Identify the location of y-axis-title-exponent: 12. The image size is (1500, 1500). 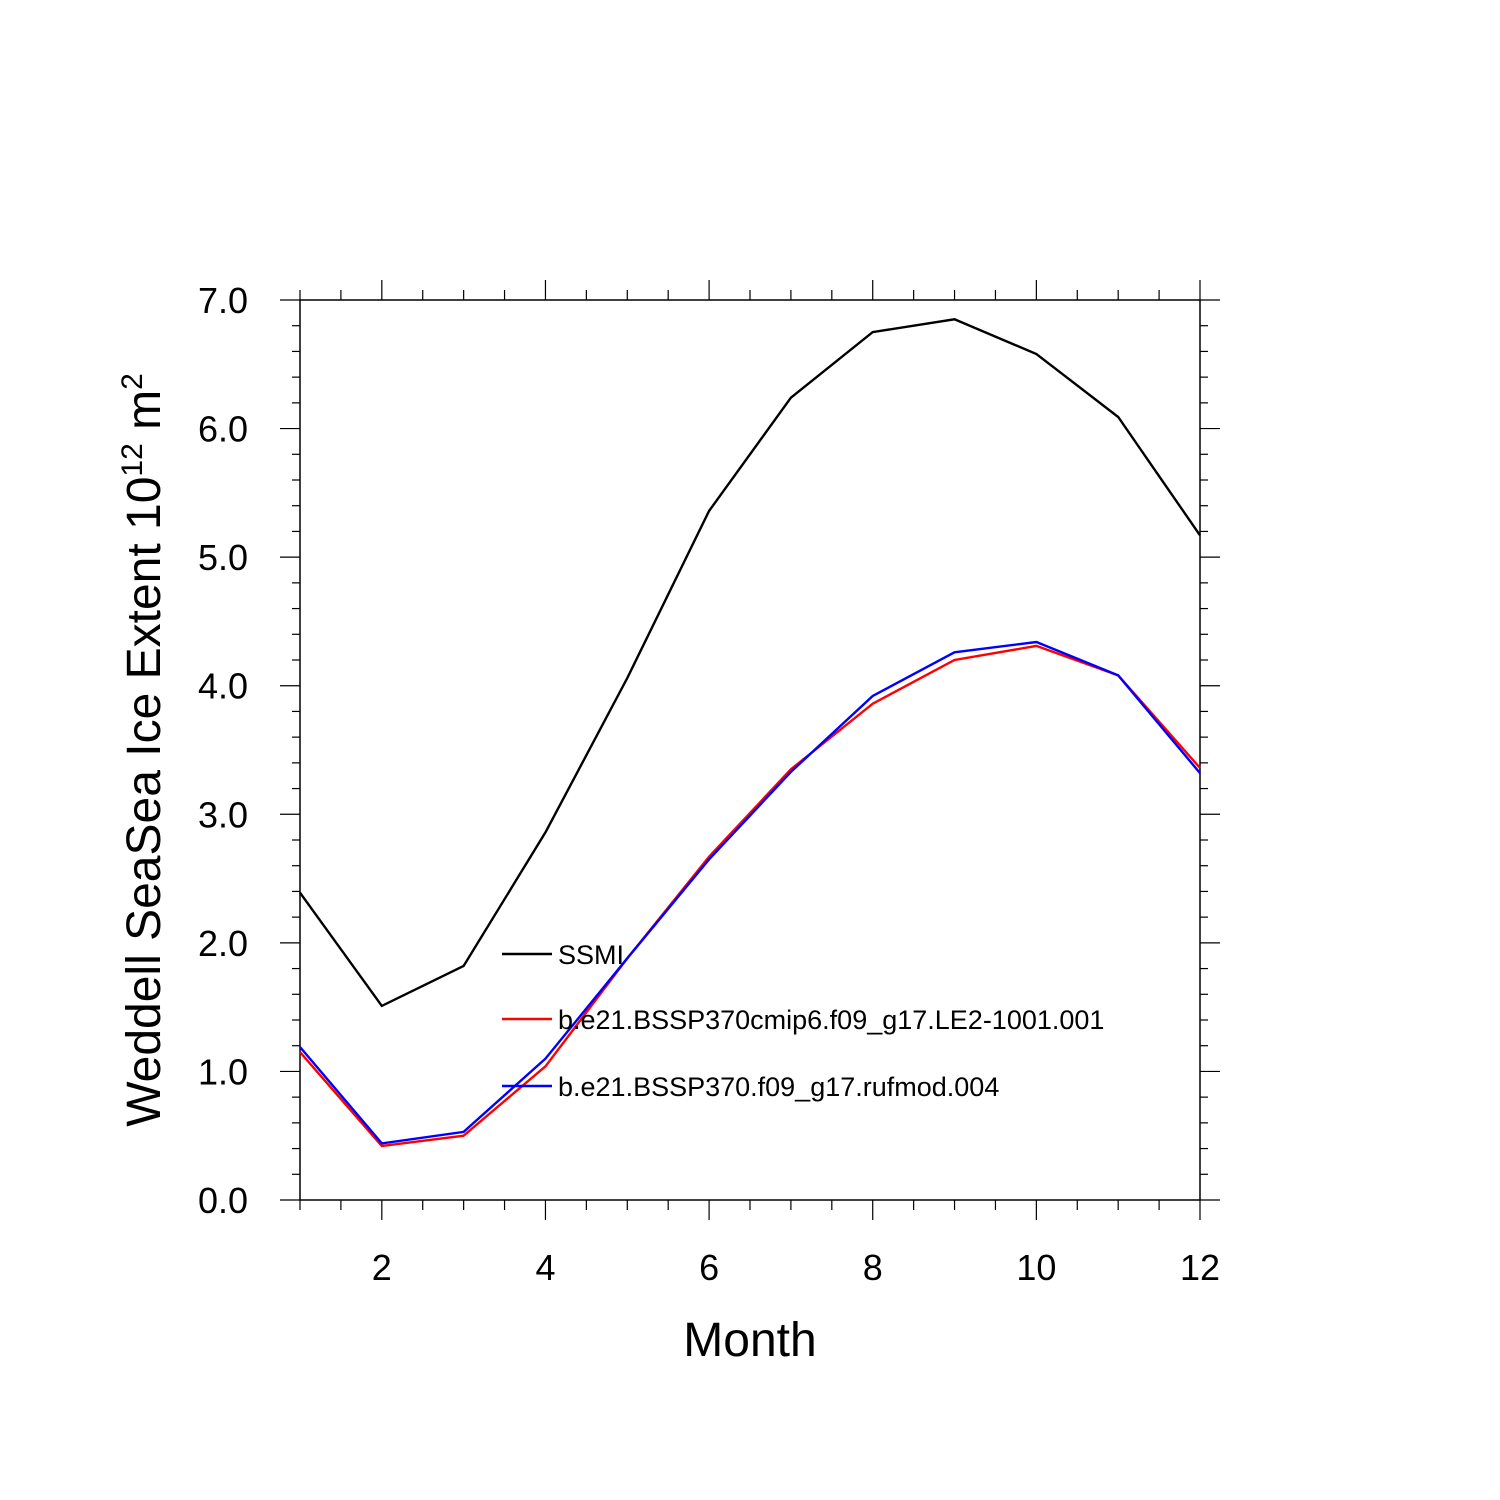
(132, 459).